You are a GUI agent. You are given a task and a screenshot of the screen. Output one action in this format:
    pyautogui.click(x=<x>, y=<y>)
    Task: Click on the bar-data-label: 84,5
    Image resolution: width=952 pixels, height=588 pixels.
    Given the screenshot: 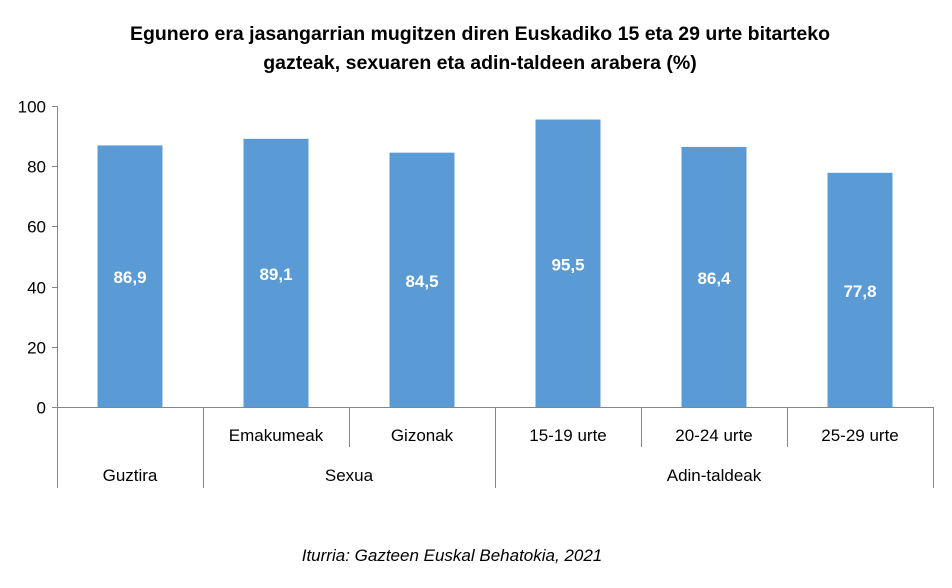 What is the action you would take?
    pyautogui.click(x=421, y=281)
    